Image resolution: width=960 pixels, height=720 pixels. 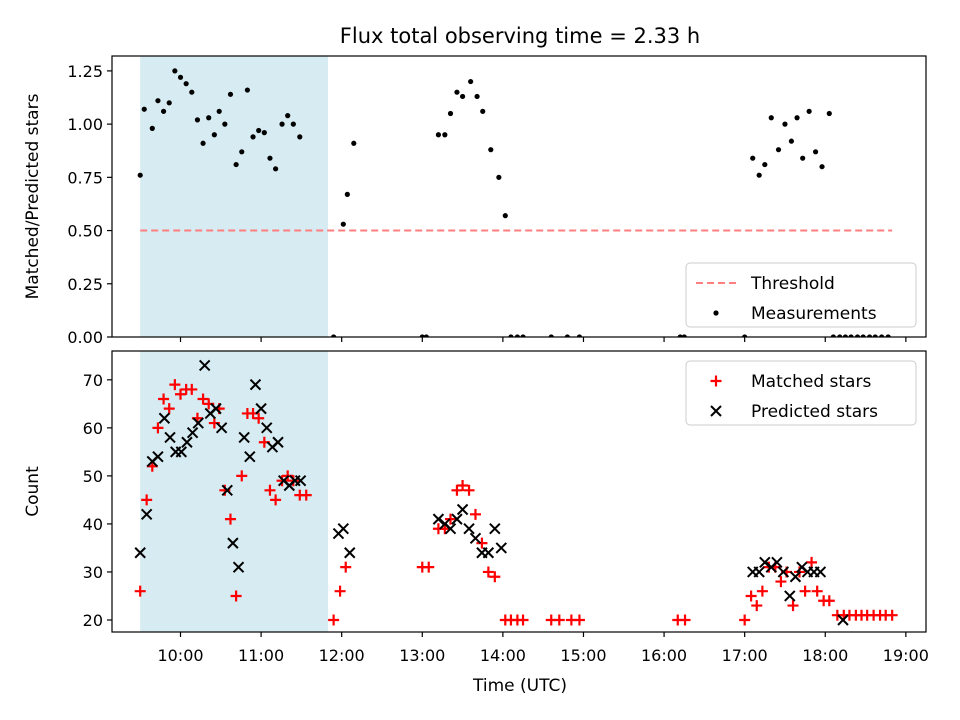 I want to click on x-tick-label: 14:00, so click(x=503, y=655).